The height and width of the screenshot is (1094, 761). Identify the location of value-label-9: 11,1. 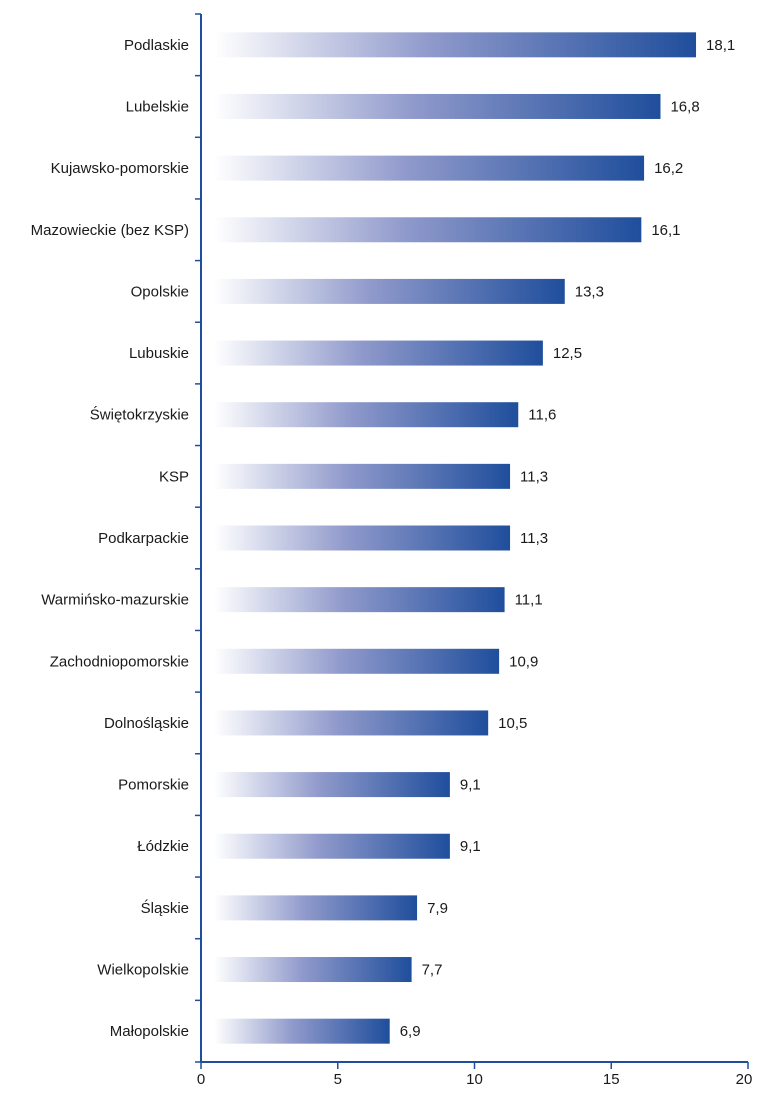
(529, 600).